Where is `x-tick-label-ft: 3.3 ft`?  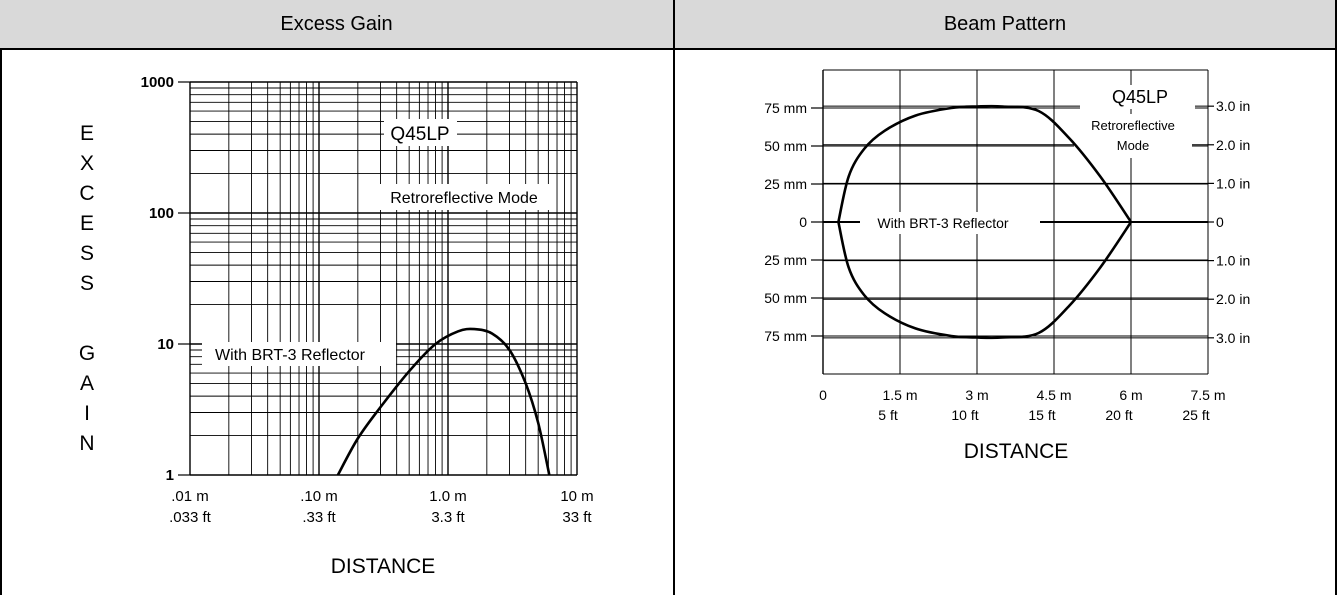
x-tick-label-ft: 3.3 ft is located at coordinates (448, 517).